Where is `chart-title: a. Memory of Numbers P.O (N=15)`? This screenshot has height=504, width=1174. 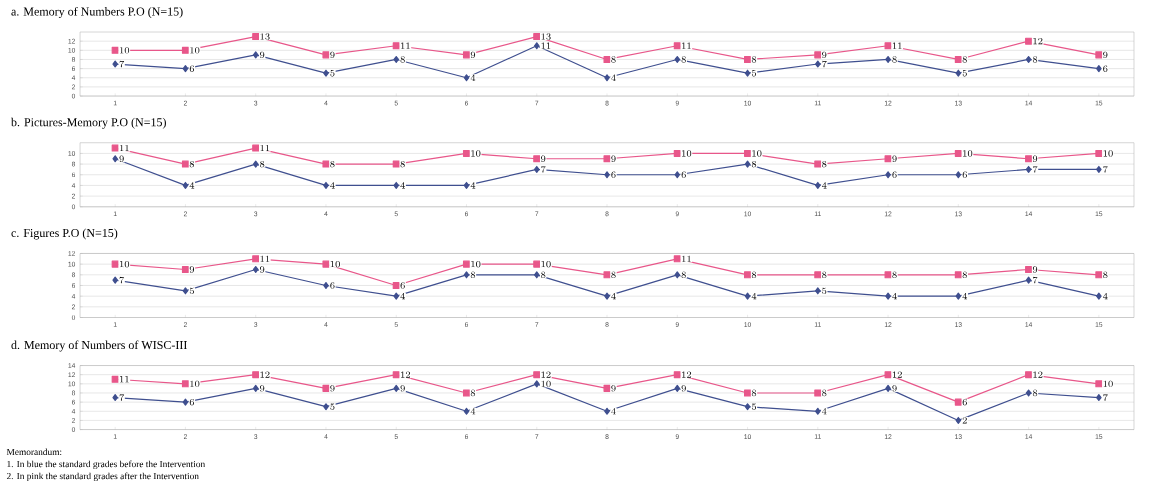 chart-title: a. Memory of Numbers P.O (N=15) is located at coordinates (97, 12).